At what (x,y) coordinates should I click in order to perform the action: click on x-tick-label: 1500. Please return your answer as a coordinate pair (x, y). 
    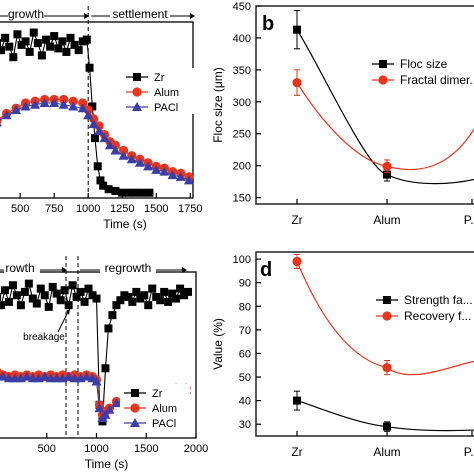
    Looking at the image, I should click on (156, 209).